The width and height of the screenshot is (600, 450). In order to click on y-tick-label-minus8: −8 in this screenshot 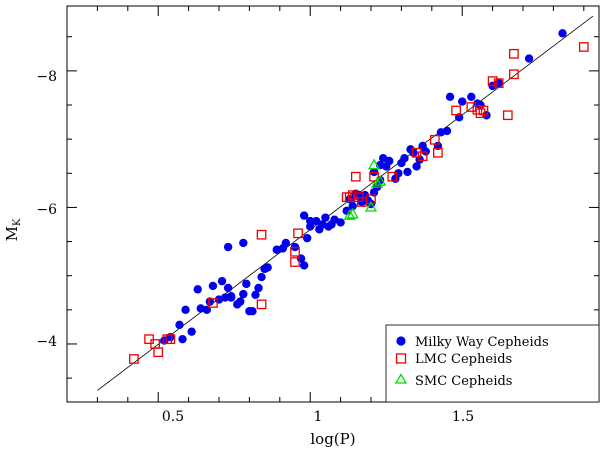, I will do `click(46, 77)`.